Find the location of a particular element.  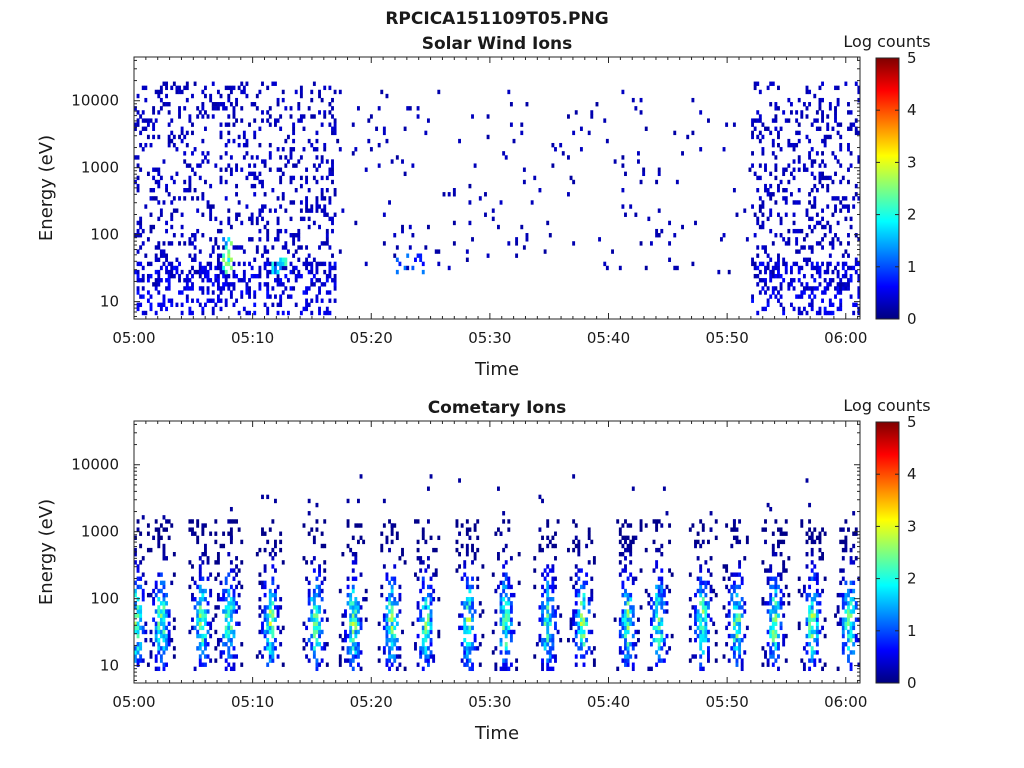

colorbar-tick-label: 0 is located at coordinates (912, 683).